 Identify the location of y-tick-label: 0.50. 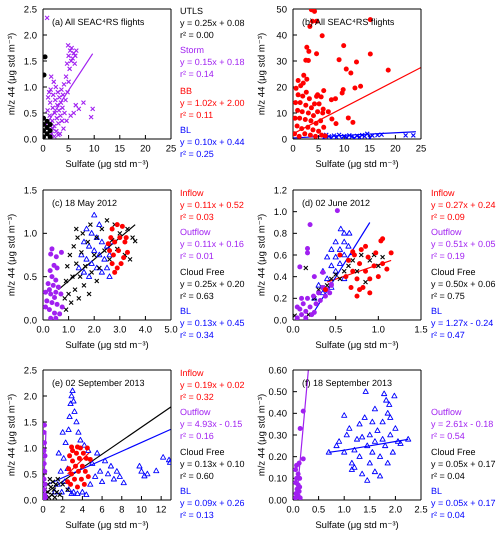
(277, 392).